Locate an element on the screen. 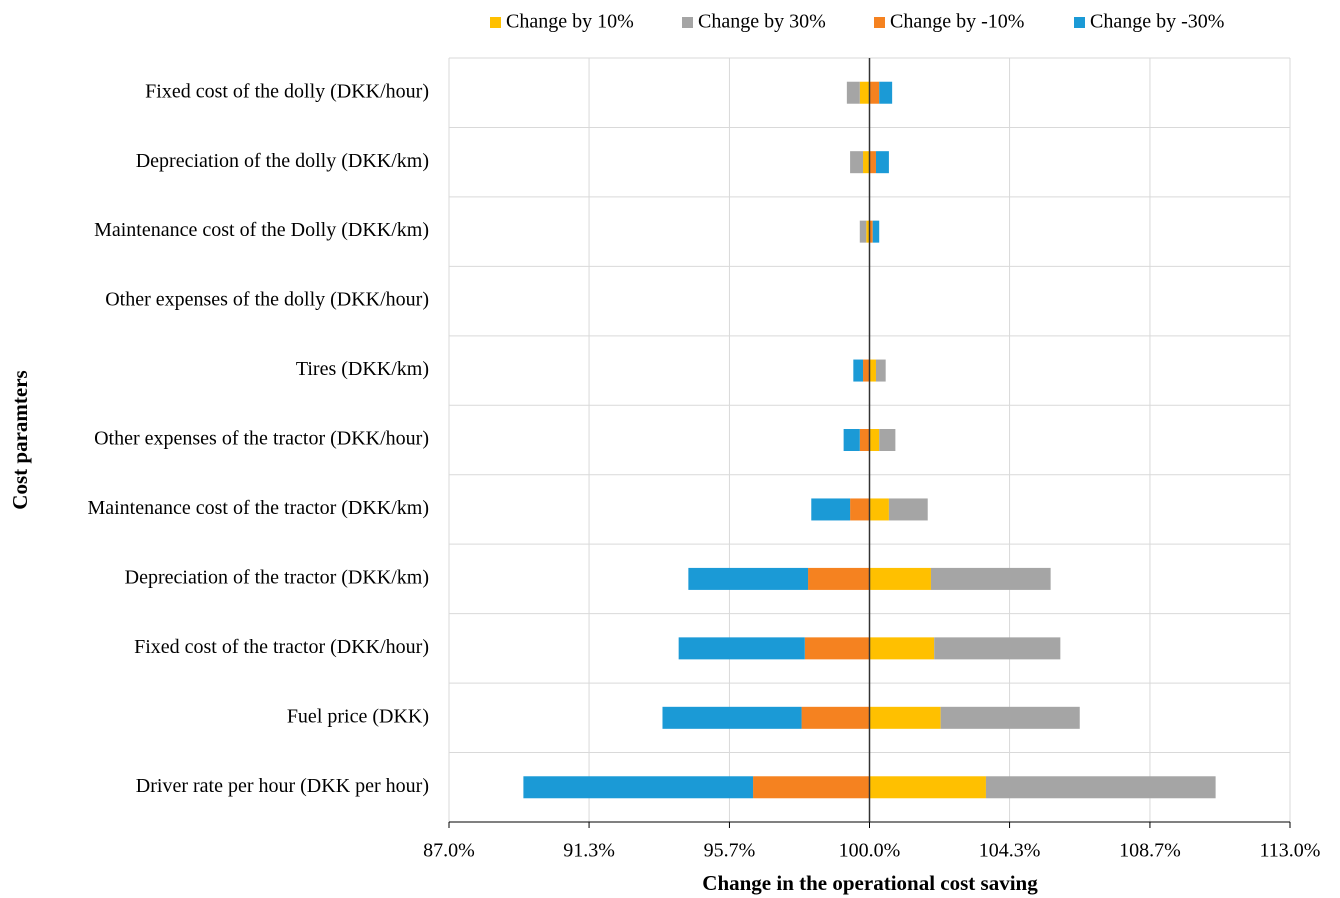 The image size is (1340, 898). y-tick-label: Driver rate per hour (DKK per hour) is located at coordinates (282, 786).